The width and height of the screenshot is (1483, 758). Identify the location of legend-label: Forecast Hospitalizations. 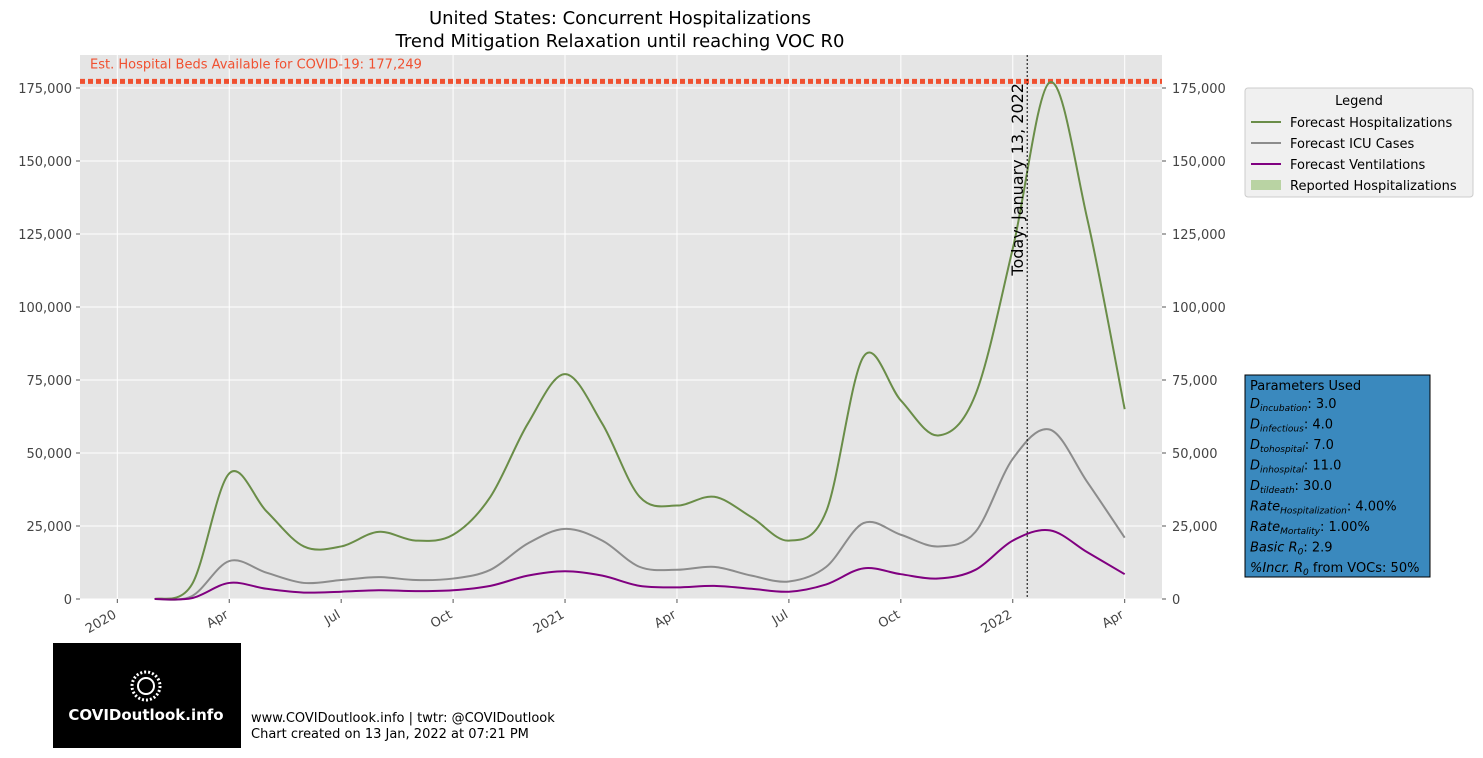
(1371, 123).